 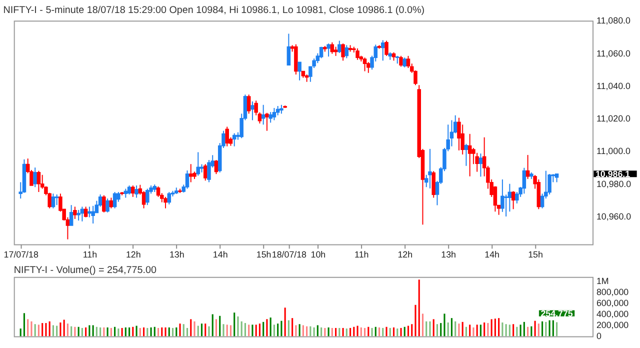 What do you see at coordinates (599, 336) in the screenshot?
I see `y-tick-label: 0` at bounding box center [599, 336].